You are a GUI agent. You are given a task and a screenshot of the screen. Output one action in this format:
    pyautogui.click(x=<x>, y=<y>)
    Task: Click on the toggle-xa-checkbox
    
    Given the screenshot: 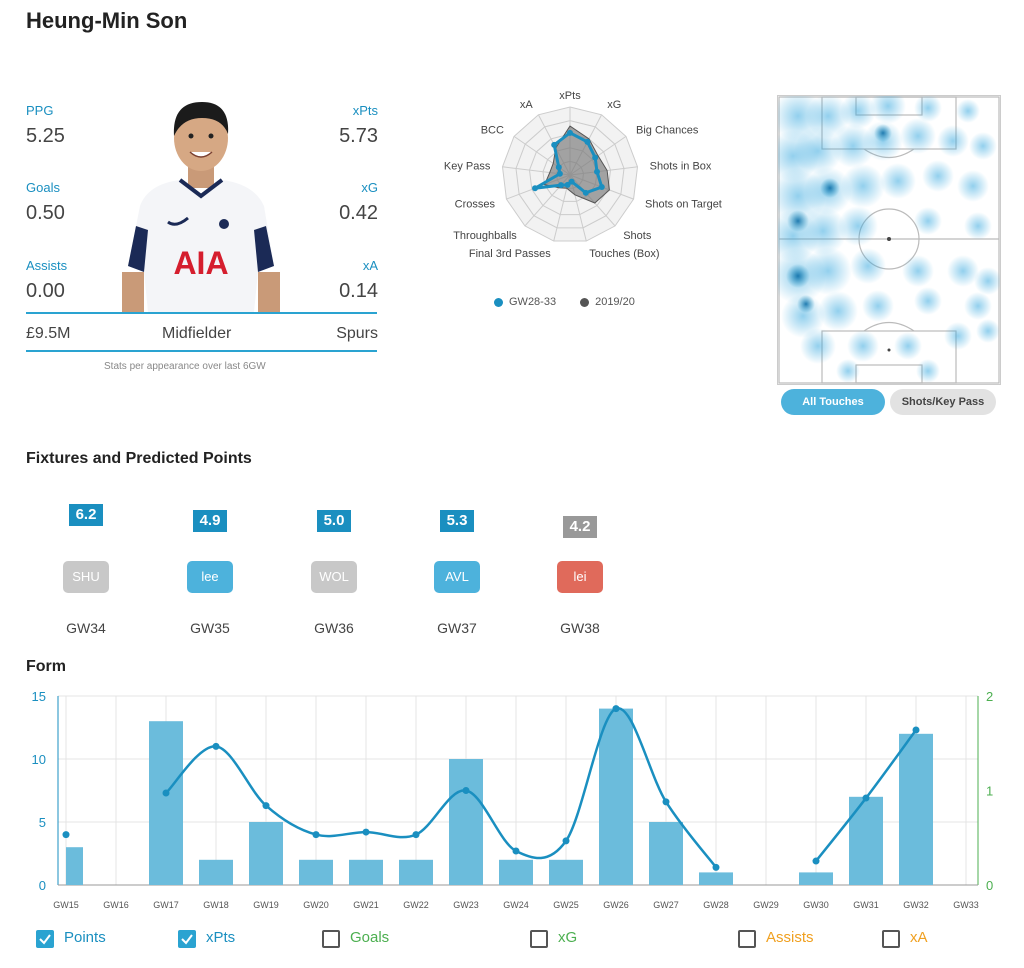 What is the action you would take?
    pyautogui.click(x=891, y=939)
    